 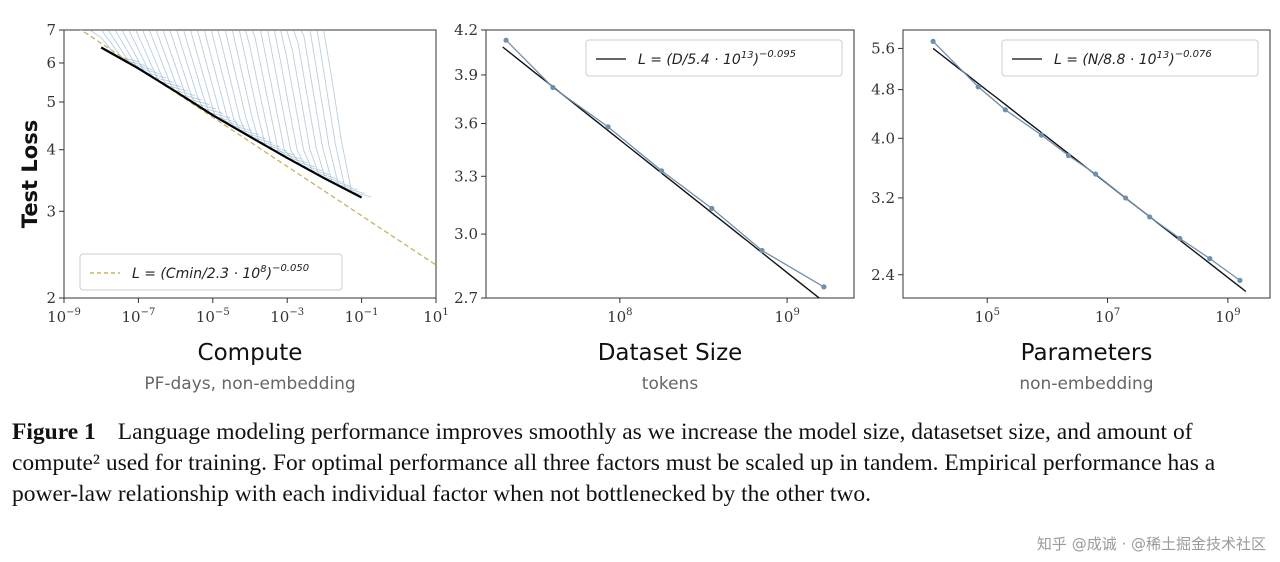 What do you see at coordinates (717, 58) in the screenshot?
I see `legend-label: L = (D/5.4 · 1013)−0.095` at bounding box center [717, 58].